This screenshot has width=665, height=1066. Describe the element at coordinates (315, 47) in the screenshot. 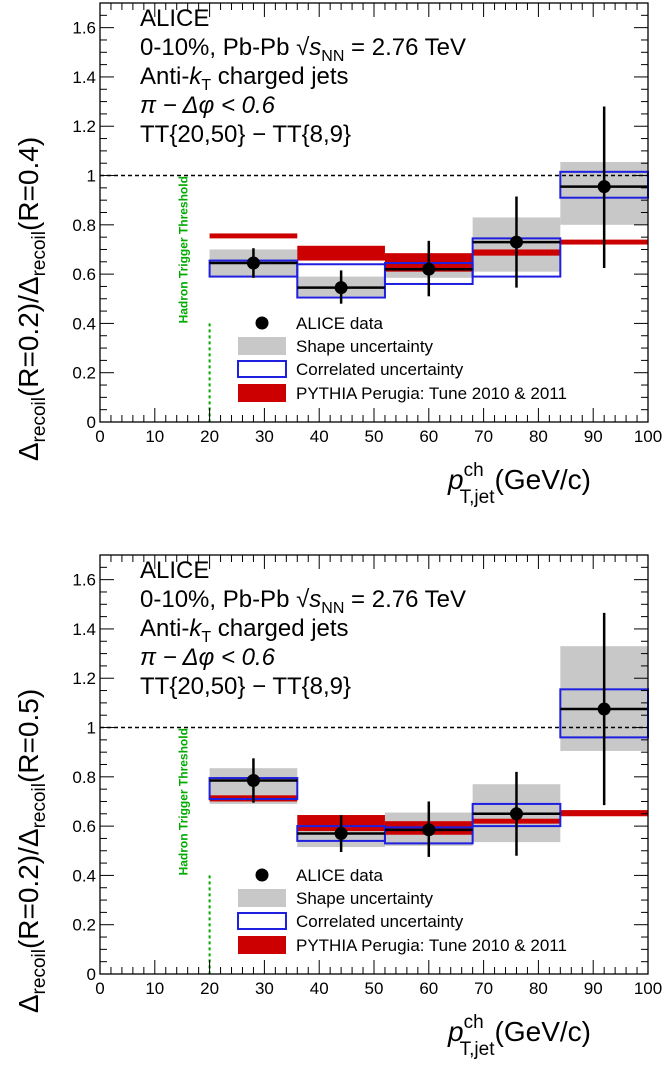

I see `annotation-part: s` at that location.